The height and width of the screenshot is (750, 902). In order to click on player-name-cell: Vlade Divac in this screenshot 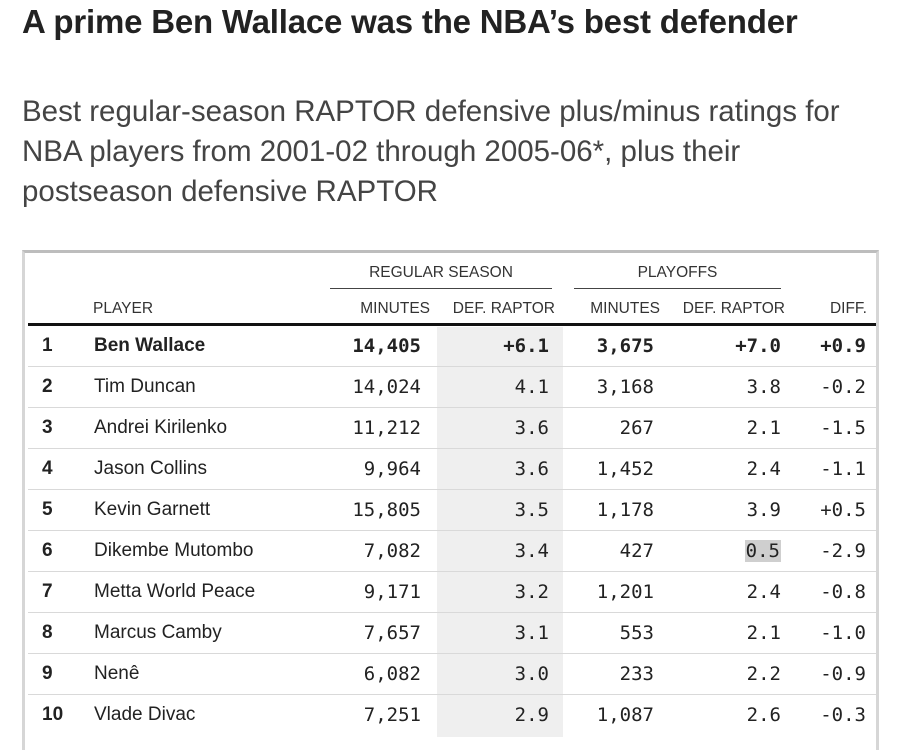, I will do `click(145, 714)`.